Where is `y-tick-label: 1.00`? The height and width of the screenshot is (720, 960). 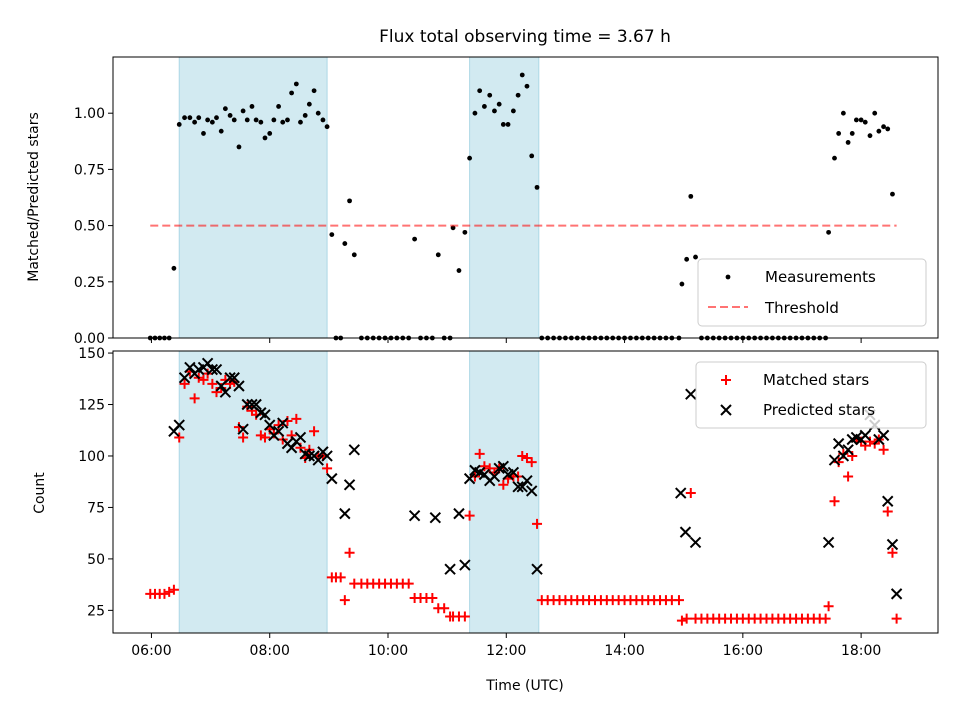
y-tick-label: 1.00 is located at coordinates (89, 114).